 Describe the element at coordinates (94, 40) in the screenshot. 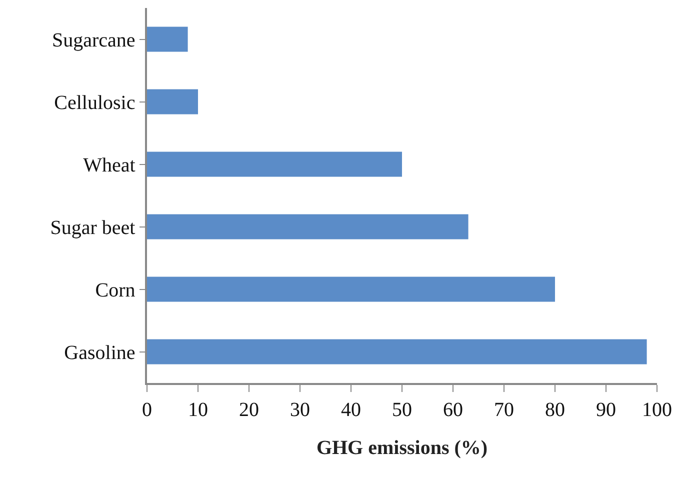

I see `y-tick-label: Sugarcane` at that location.